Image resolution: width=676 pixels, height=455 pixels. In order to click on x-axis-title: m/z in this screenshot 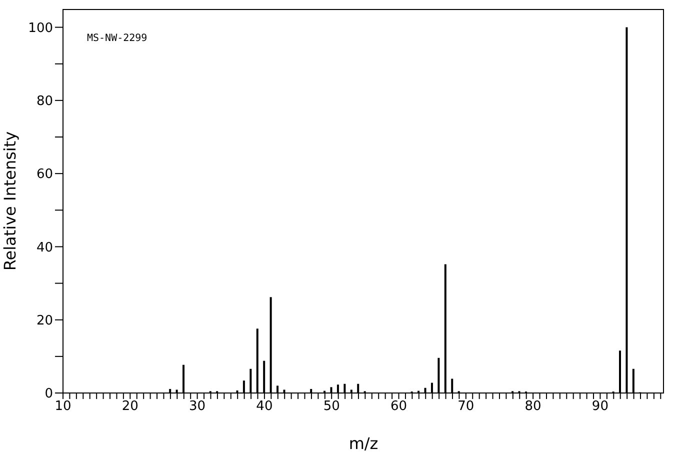, I will do `click(363, 443)`.